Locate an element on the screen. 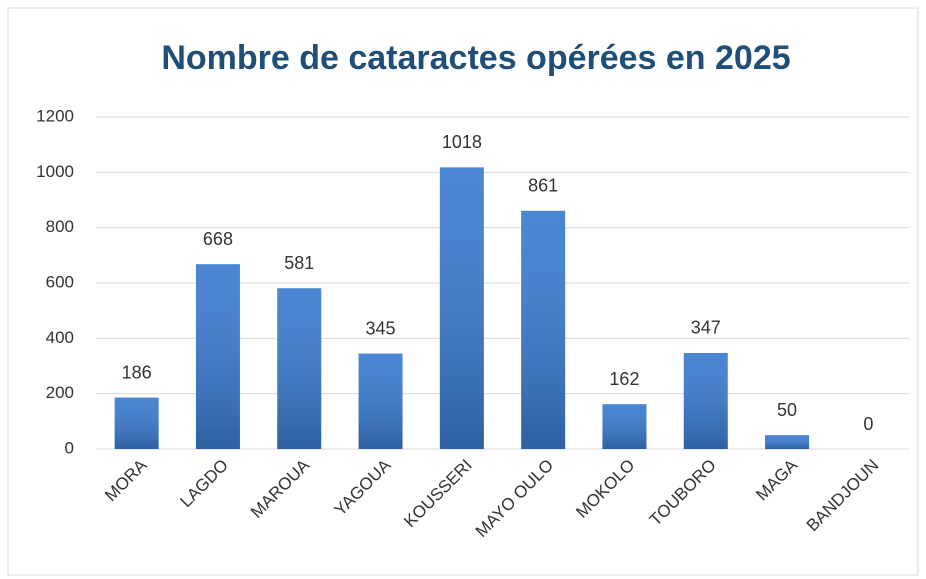 The height and width of the screenshot is (579, 926). data-label: 186 is located at coordinates (137, 372).